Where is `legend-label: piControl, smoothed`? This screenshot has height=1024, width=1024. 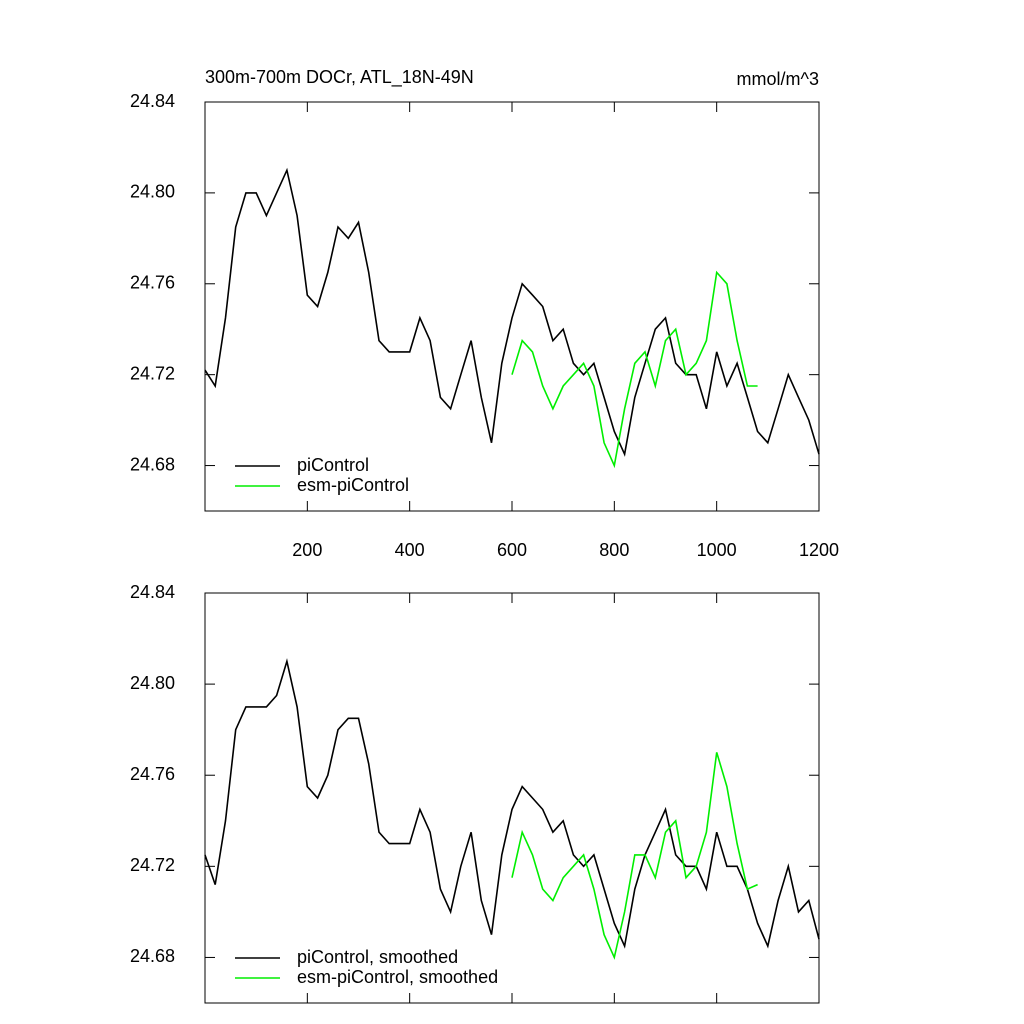 legend-label: piControl, smoothed is located at coordinates (377, 957).